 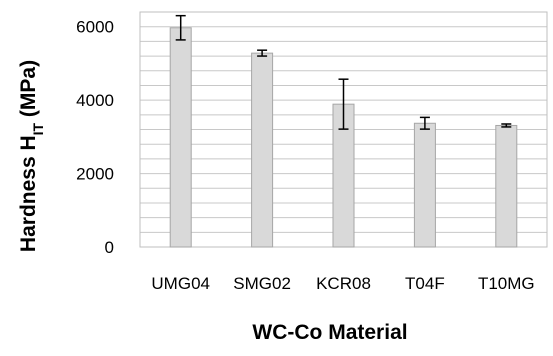 What do you see at coordinates (109, 247) in the screenshot?
I see `y-tick-label: 0` at bounding box center [109, 247].